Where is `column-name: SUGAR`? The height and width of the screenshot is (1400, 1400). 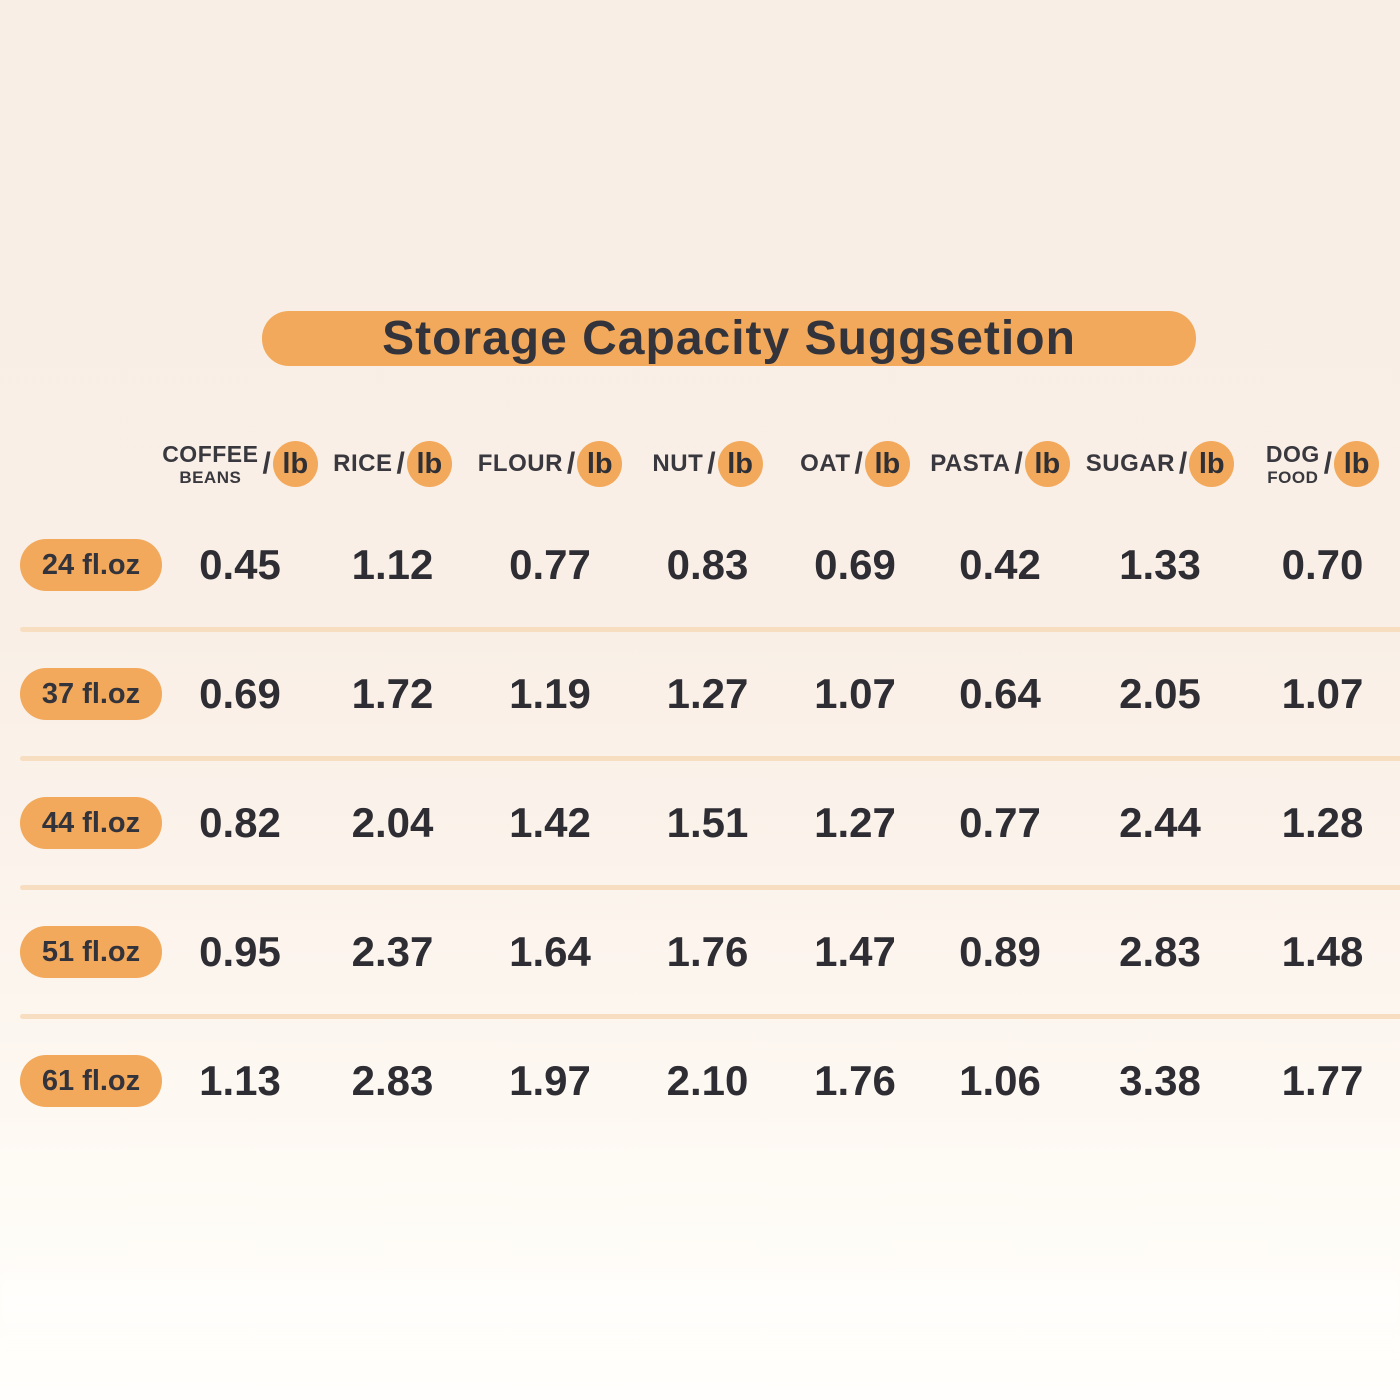 column-name: SUGAR is located at coordinates (1130, 464).